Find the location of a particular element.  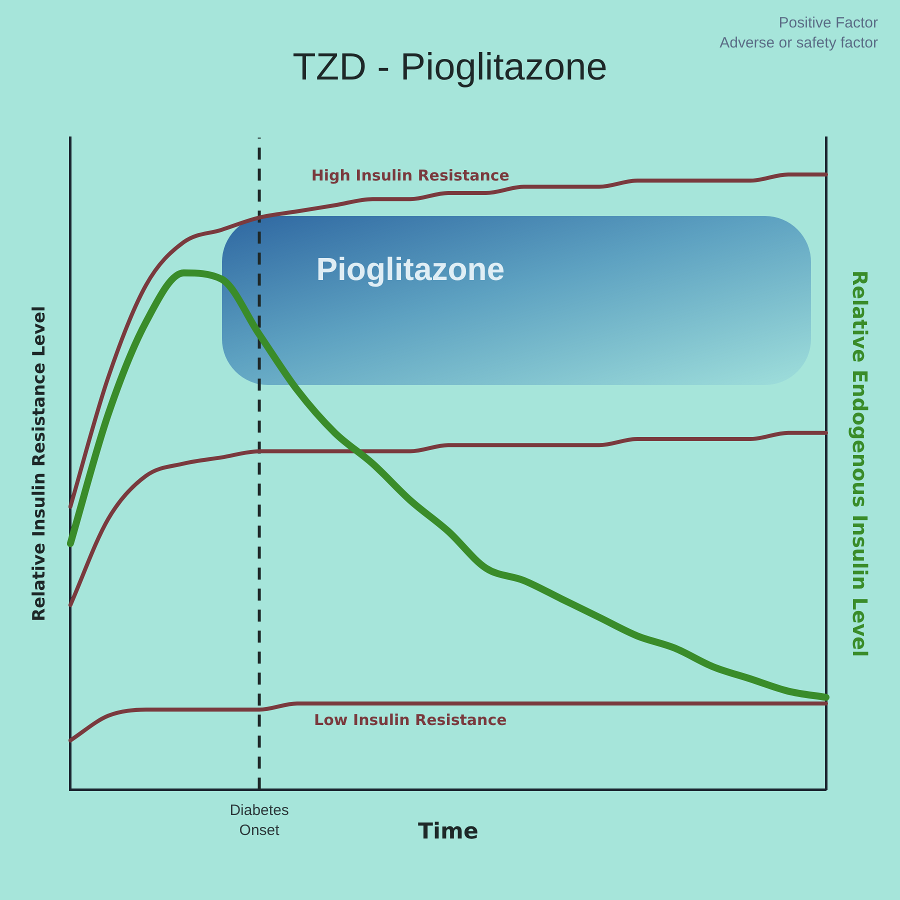

text: Positive Factor is located at coordinates (828, 23).